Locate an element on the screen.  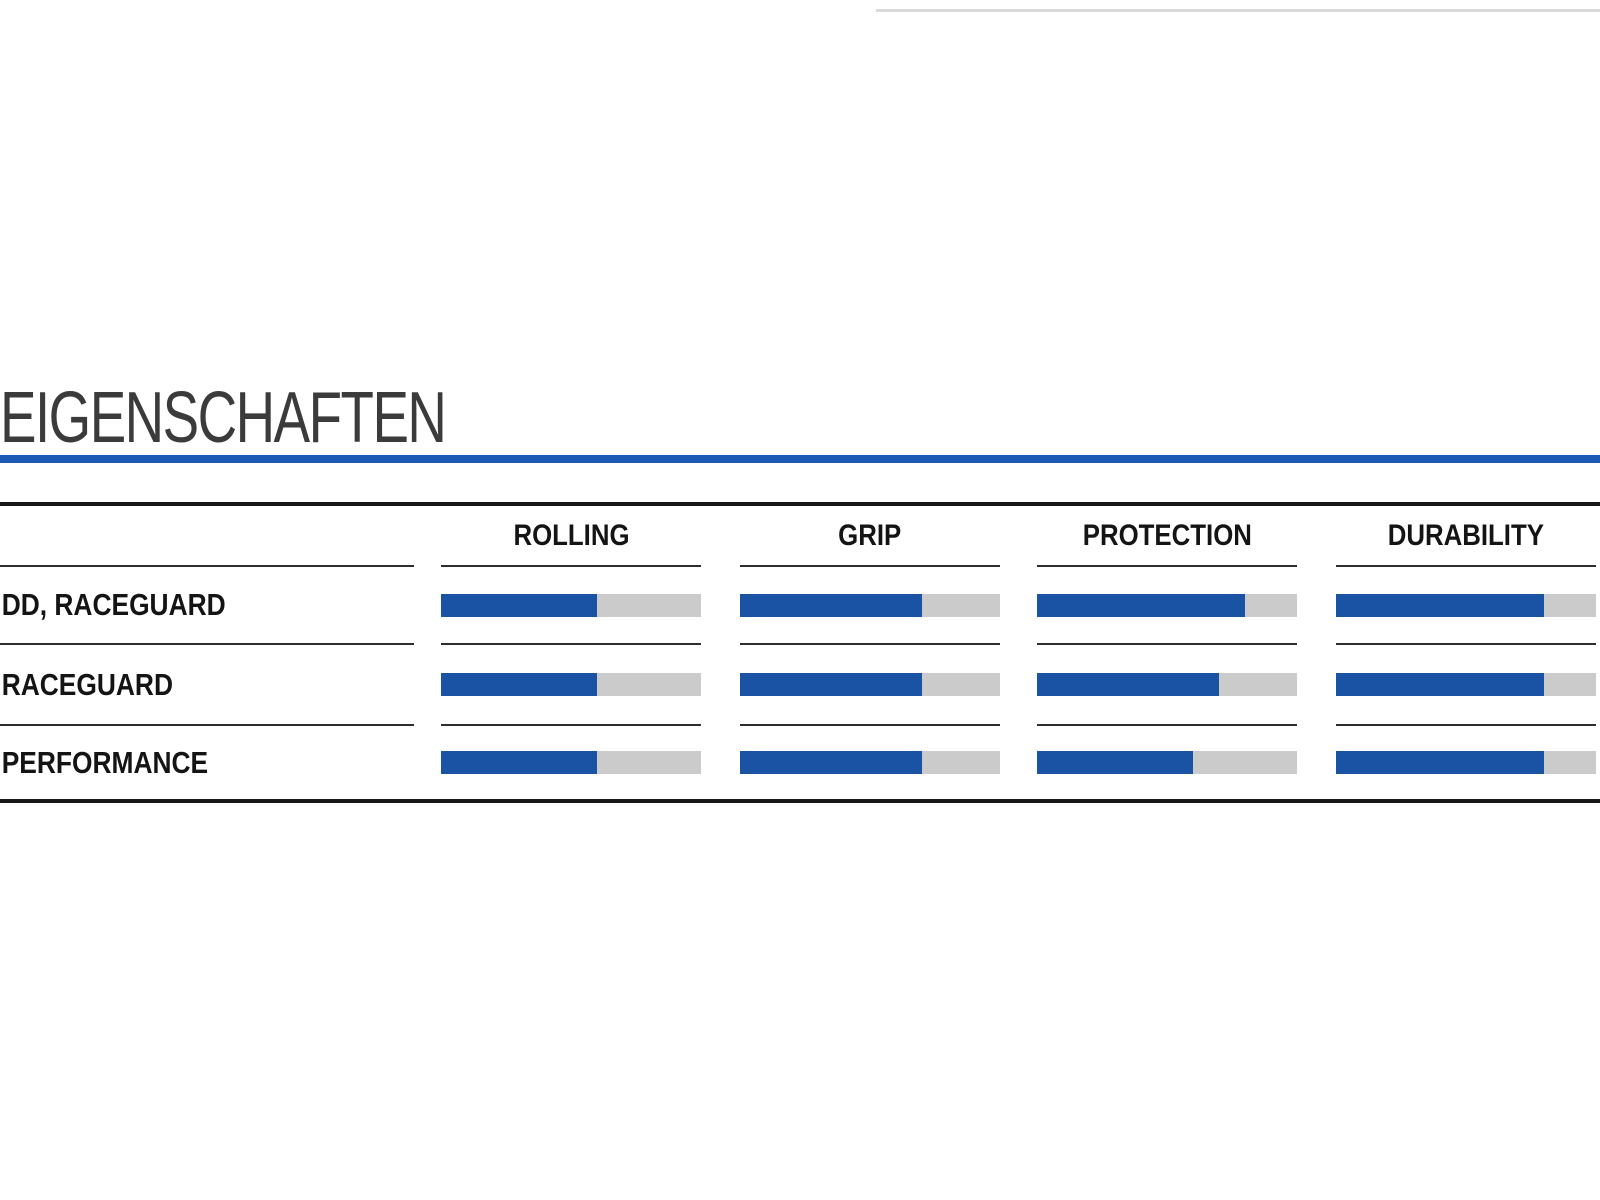
row-label-cell: PERFORMANCE is located at coordinates (207, 762).